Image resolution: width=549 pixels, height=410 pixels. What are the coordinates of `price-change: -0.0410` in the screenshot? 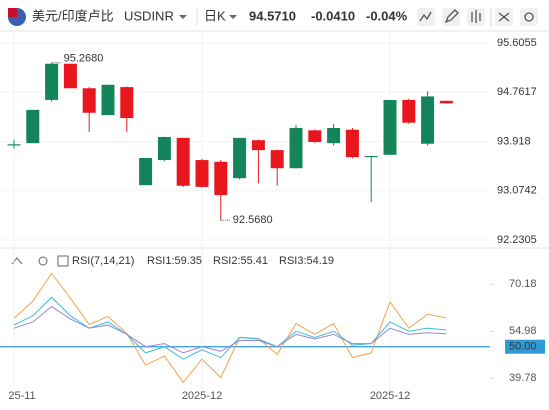 It's located at (333, 15).